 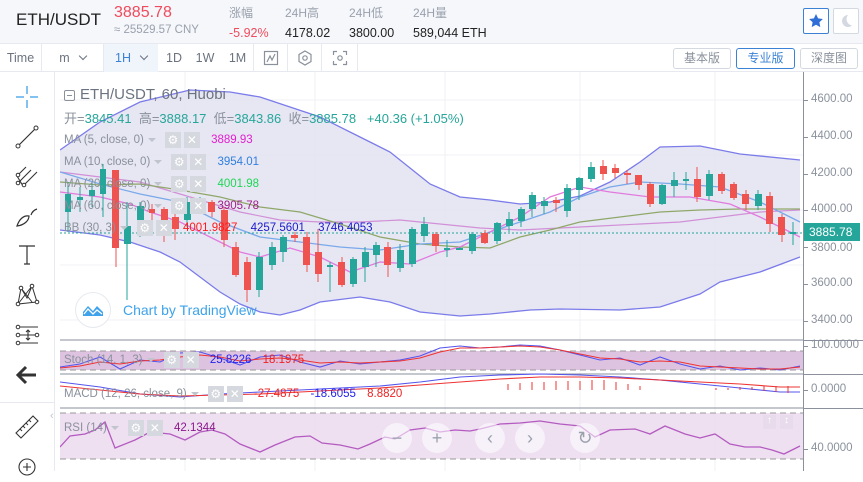 I want to click on plus-icon: +, so click(x=437, y=437).